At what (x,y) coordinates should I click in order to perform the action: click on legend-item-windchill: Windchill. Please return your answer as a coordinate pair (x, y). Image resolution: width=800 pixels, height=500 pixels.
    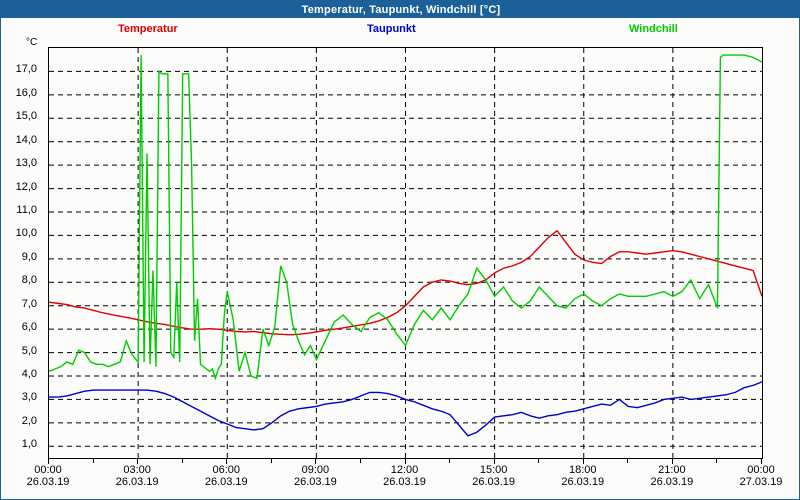
    Looking at the image, I should click on (653, 29).